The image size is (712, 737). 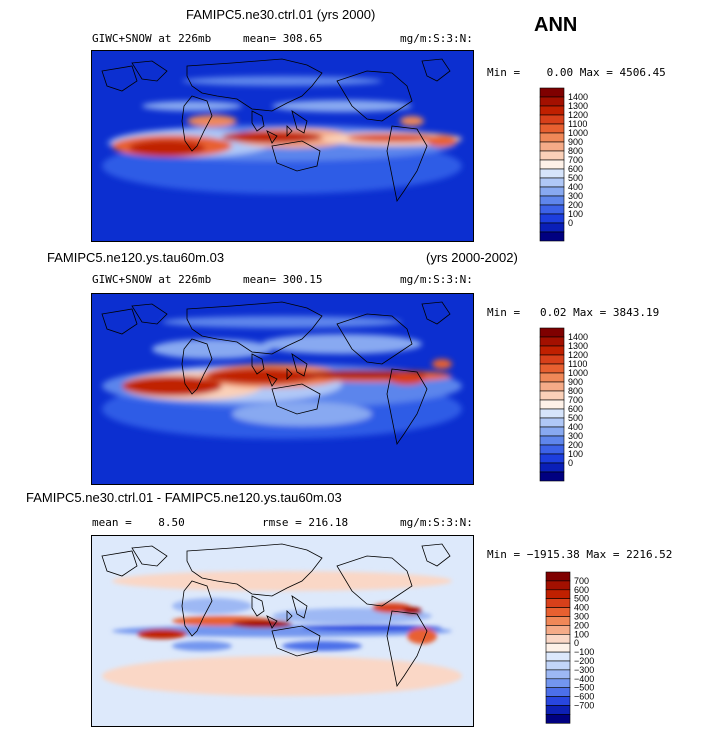 I want to click on panel1-colorbar-tick-label: 600, so click(x=575, y=169).